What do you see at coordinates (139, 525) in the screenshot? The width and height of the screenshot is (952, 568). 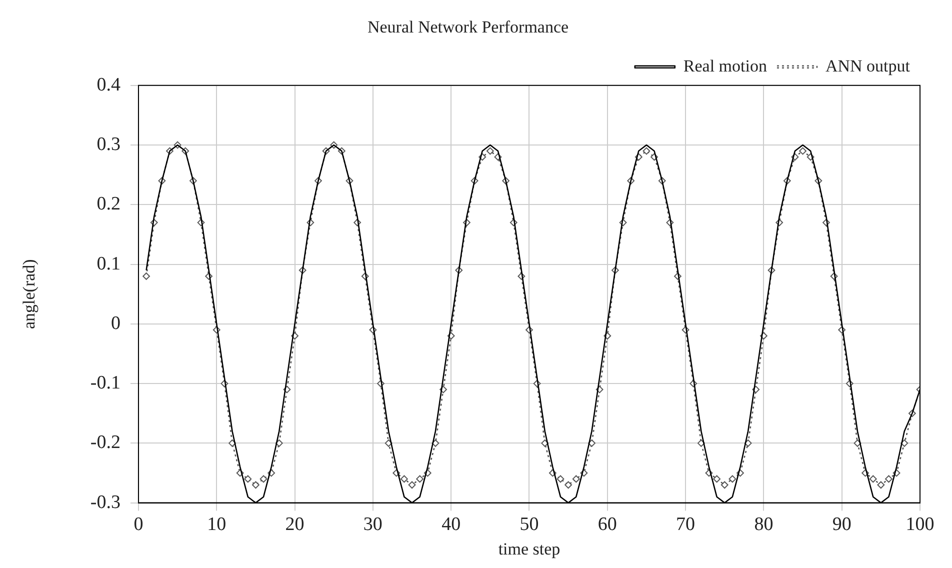 I see `x-tick-label: 0` at bounding box center [139, 525].